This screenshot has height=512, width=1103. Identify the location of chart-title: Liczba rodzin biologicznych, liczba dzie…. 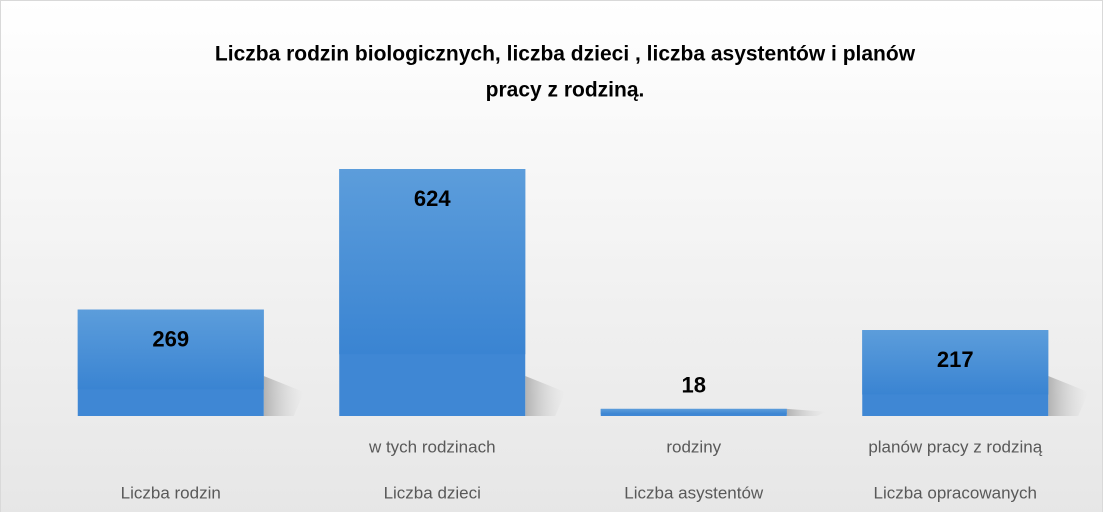
(565, 54).